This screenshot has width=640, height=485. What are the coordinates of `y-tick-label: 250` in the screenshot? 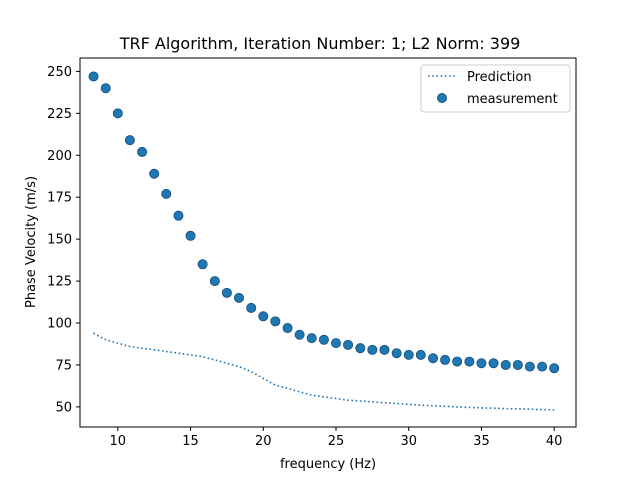 It's located at (59, 72).